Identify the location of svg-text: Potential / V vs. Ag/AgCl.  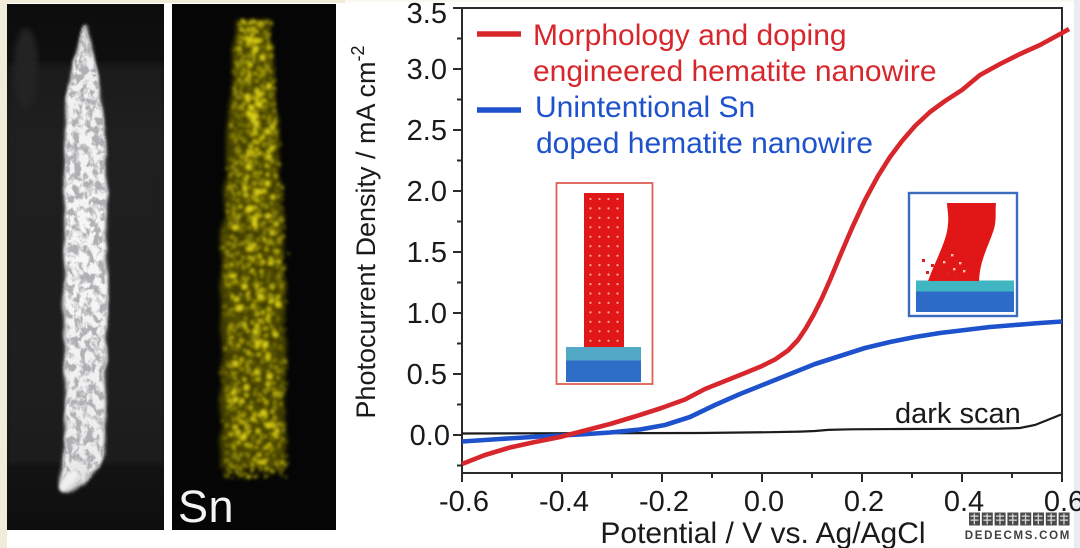
(762, 532).